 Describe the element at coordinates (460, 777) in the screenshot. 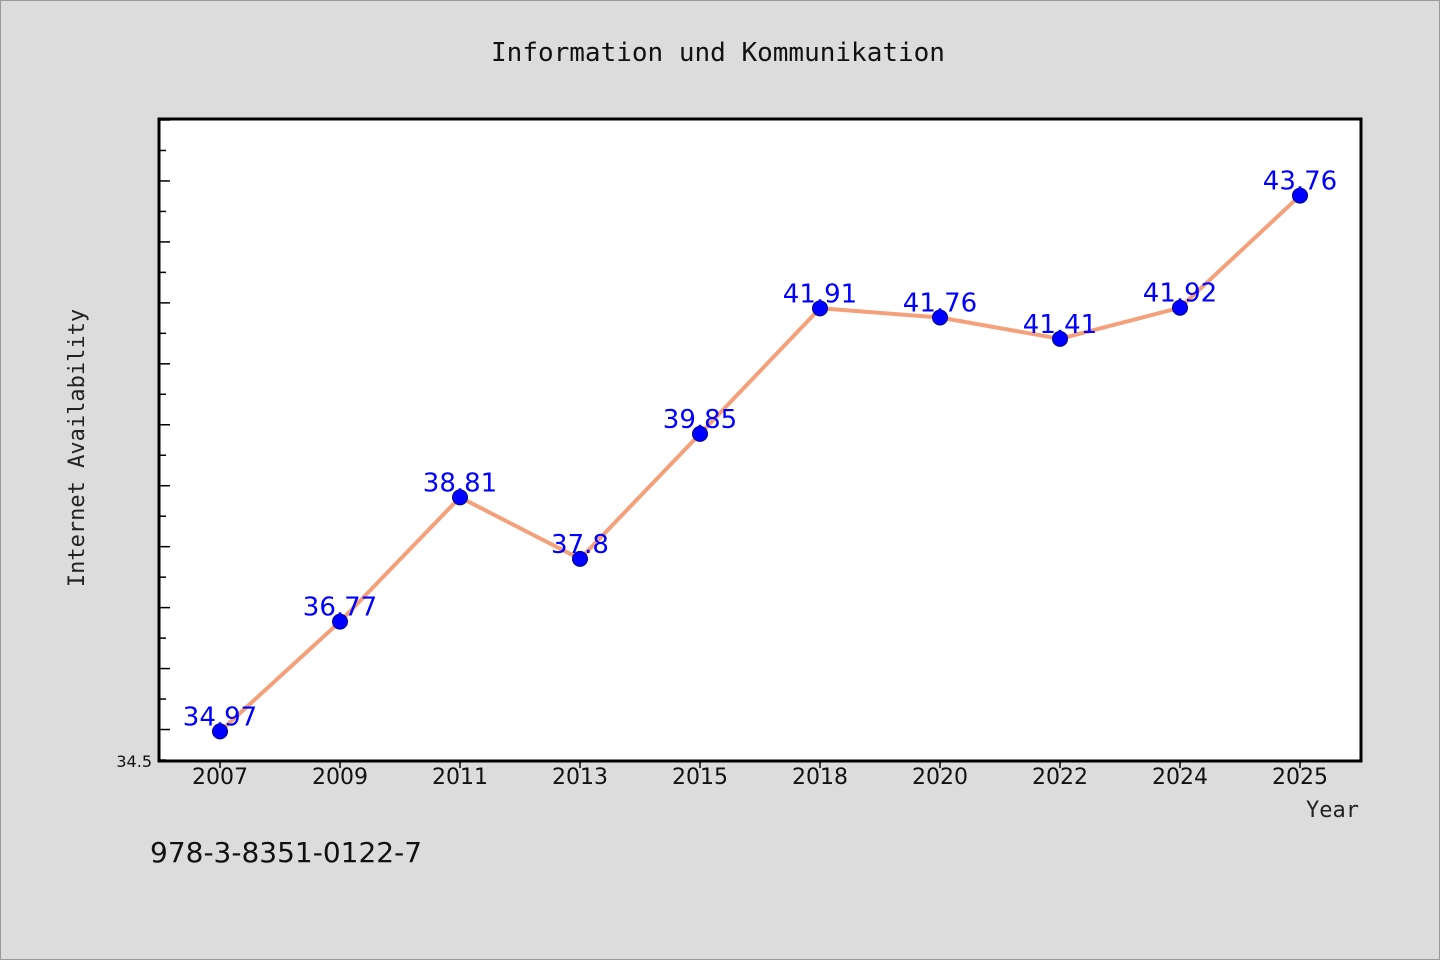

I see `x-tick-label: 2011` at that location.